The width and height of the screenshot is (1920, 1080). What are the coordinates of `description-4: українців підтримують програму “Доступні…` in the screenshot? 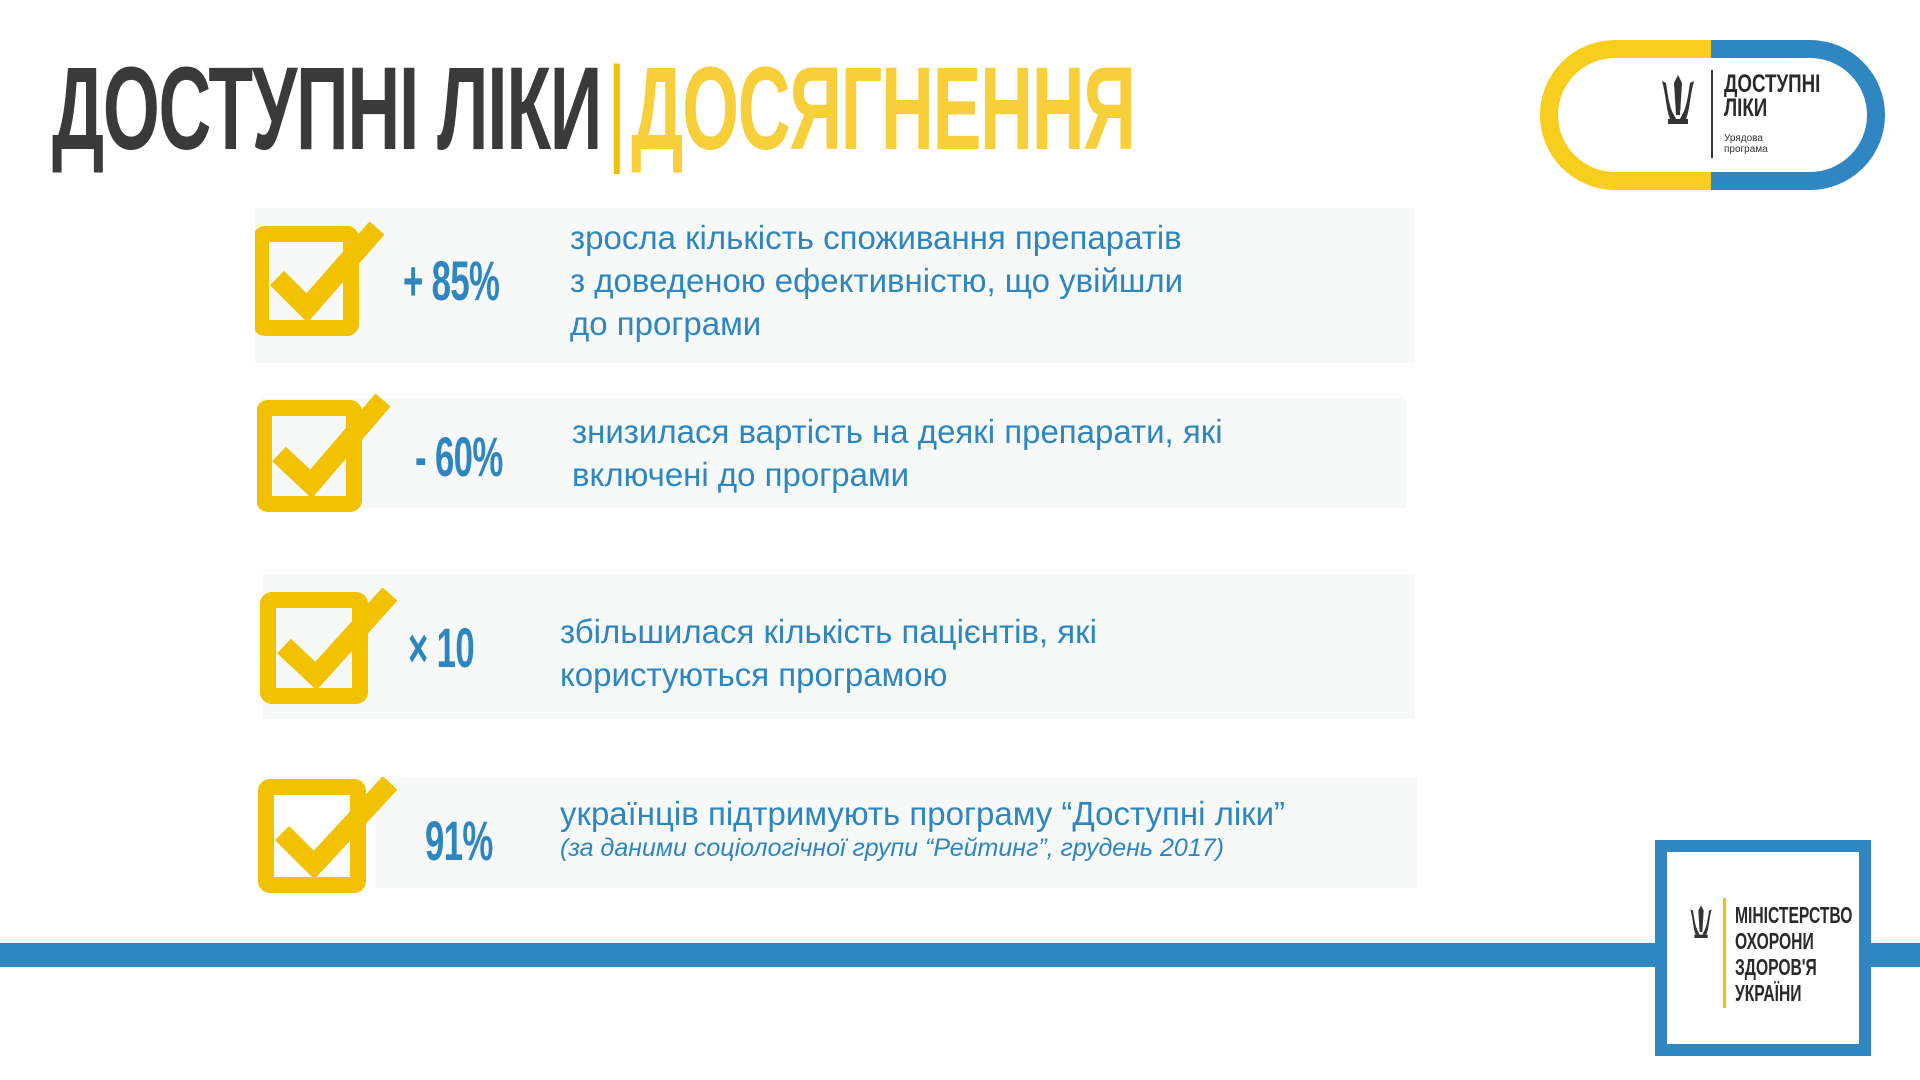 It's located at (922, 813).